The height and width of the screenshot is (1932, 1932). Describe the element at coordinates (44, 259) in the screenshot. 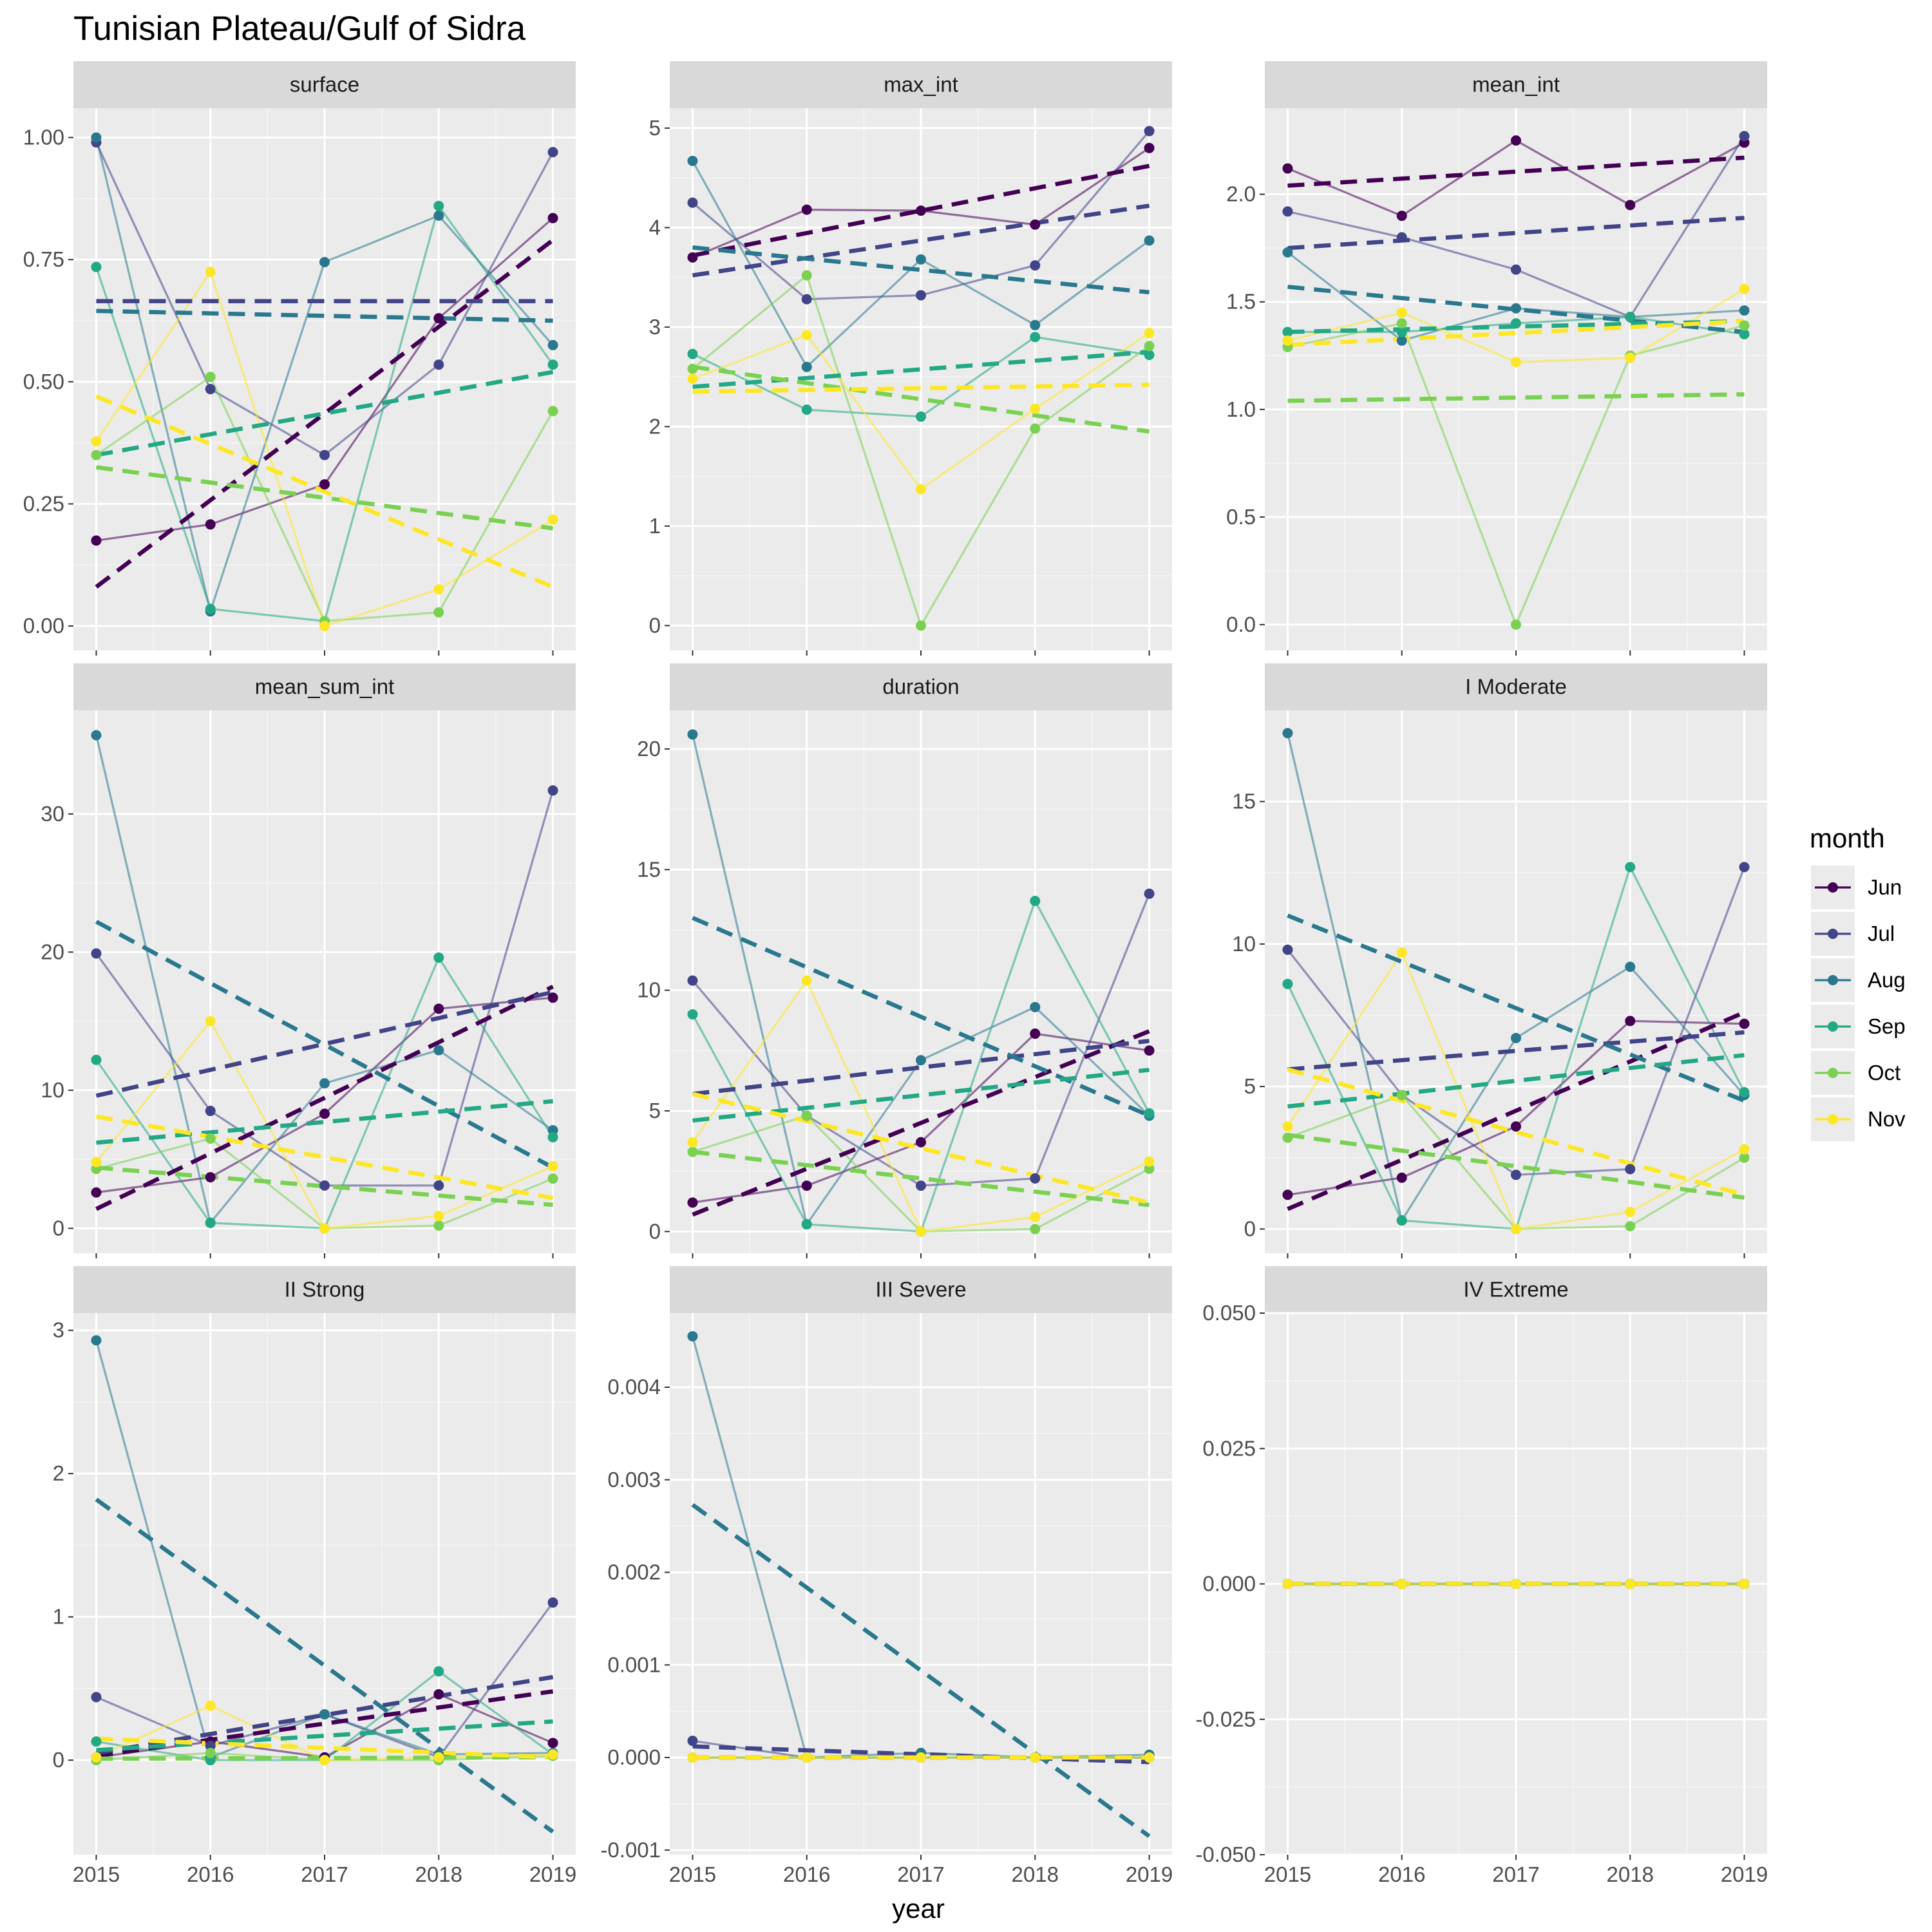

I see `y-tick-label: 0.75` at that location.